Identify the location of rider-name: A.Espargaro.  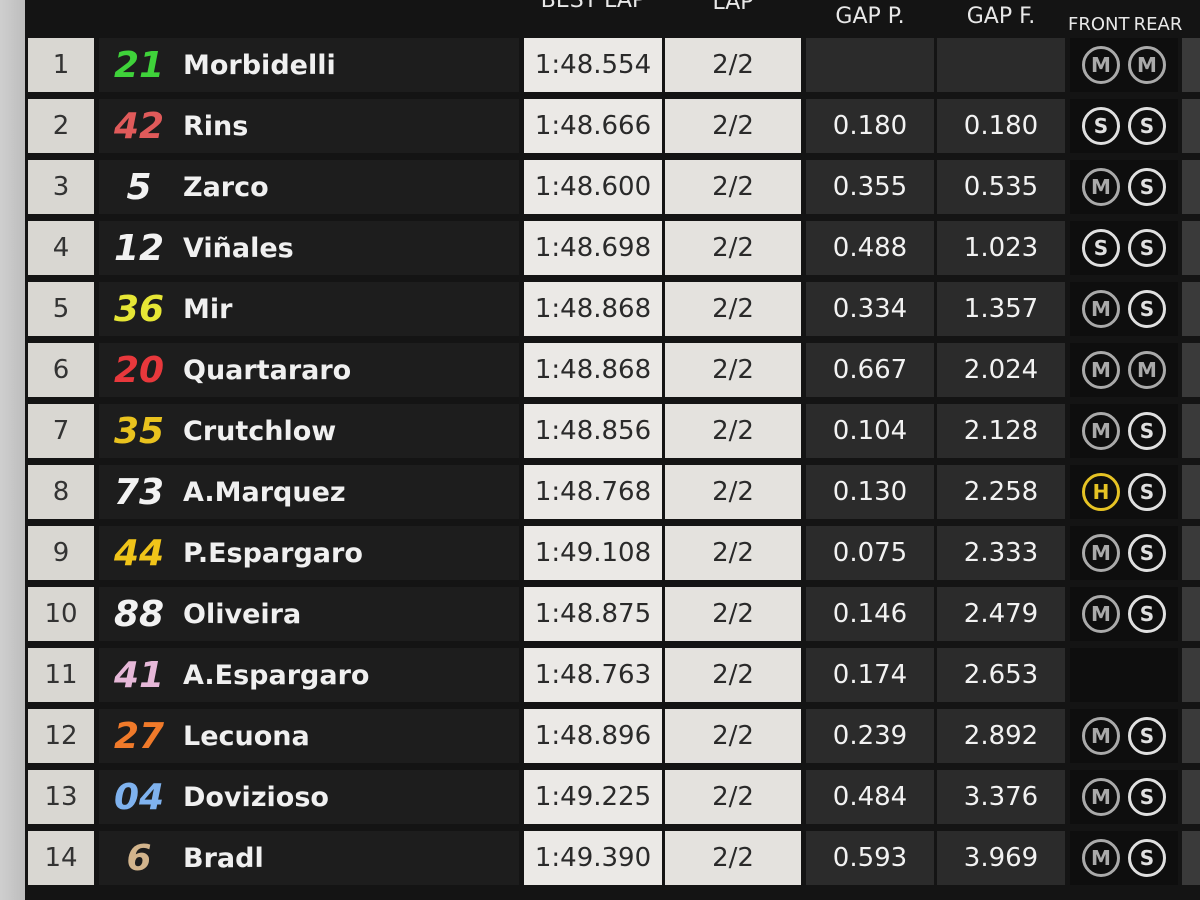
(276, 675).